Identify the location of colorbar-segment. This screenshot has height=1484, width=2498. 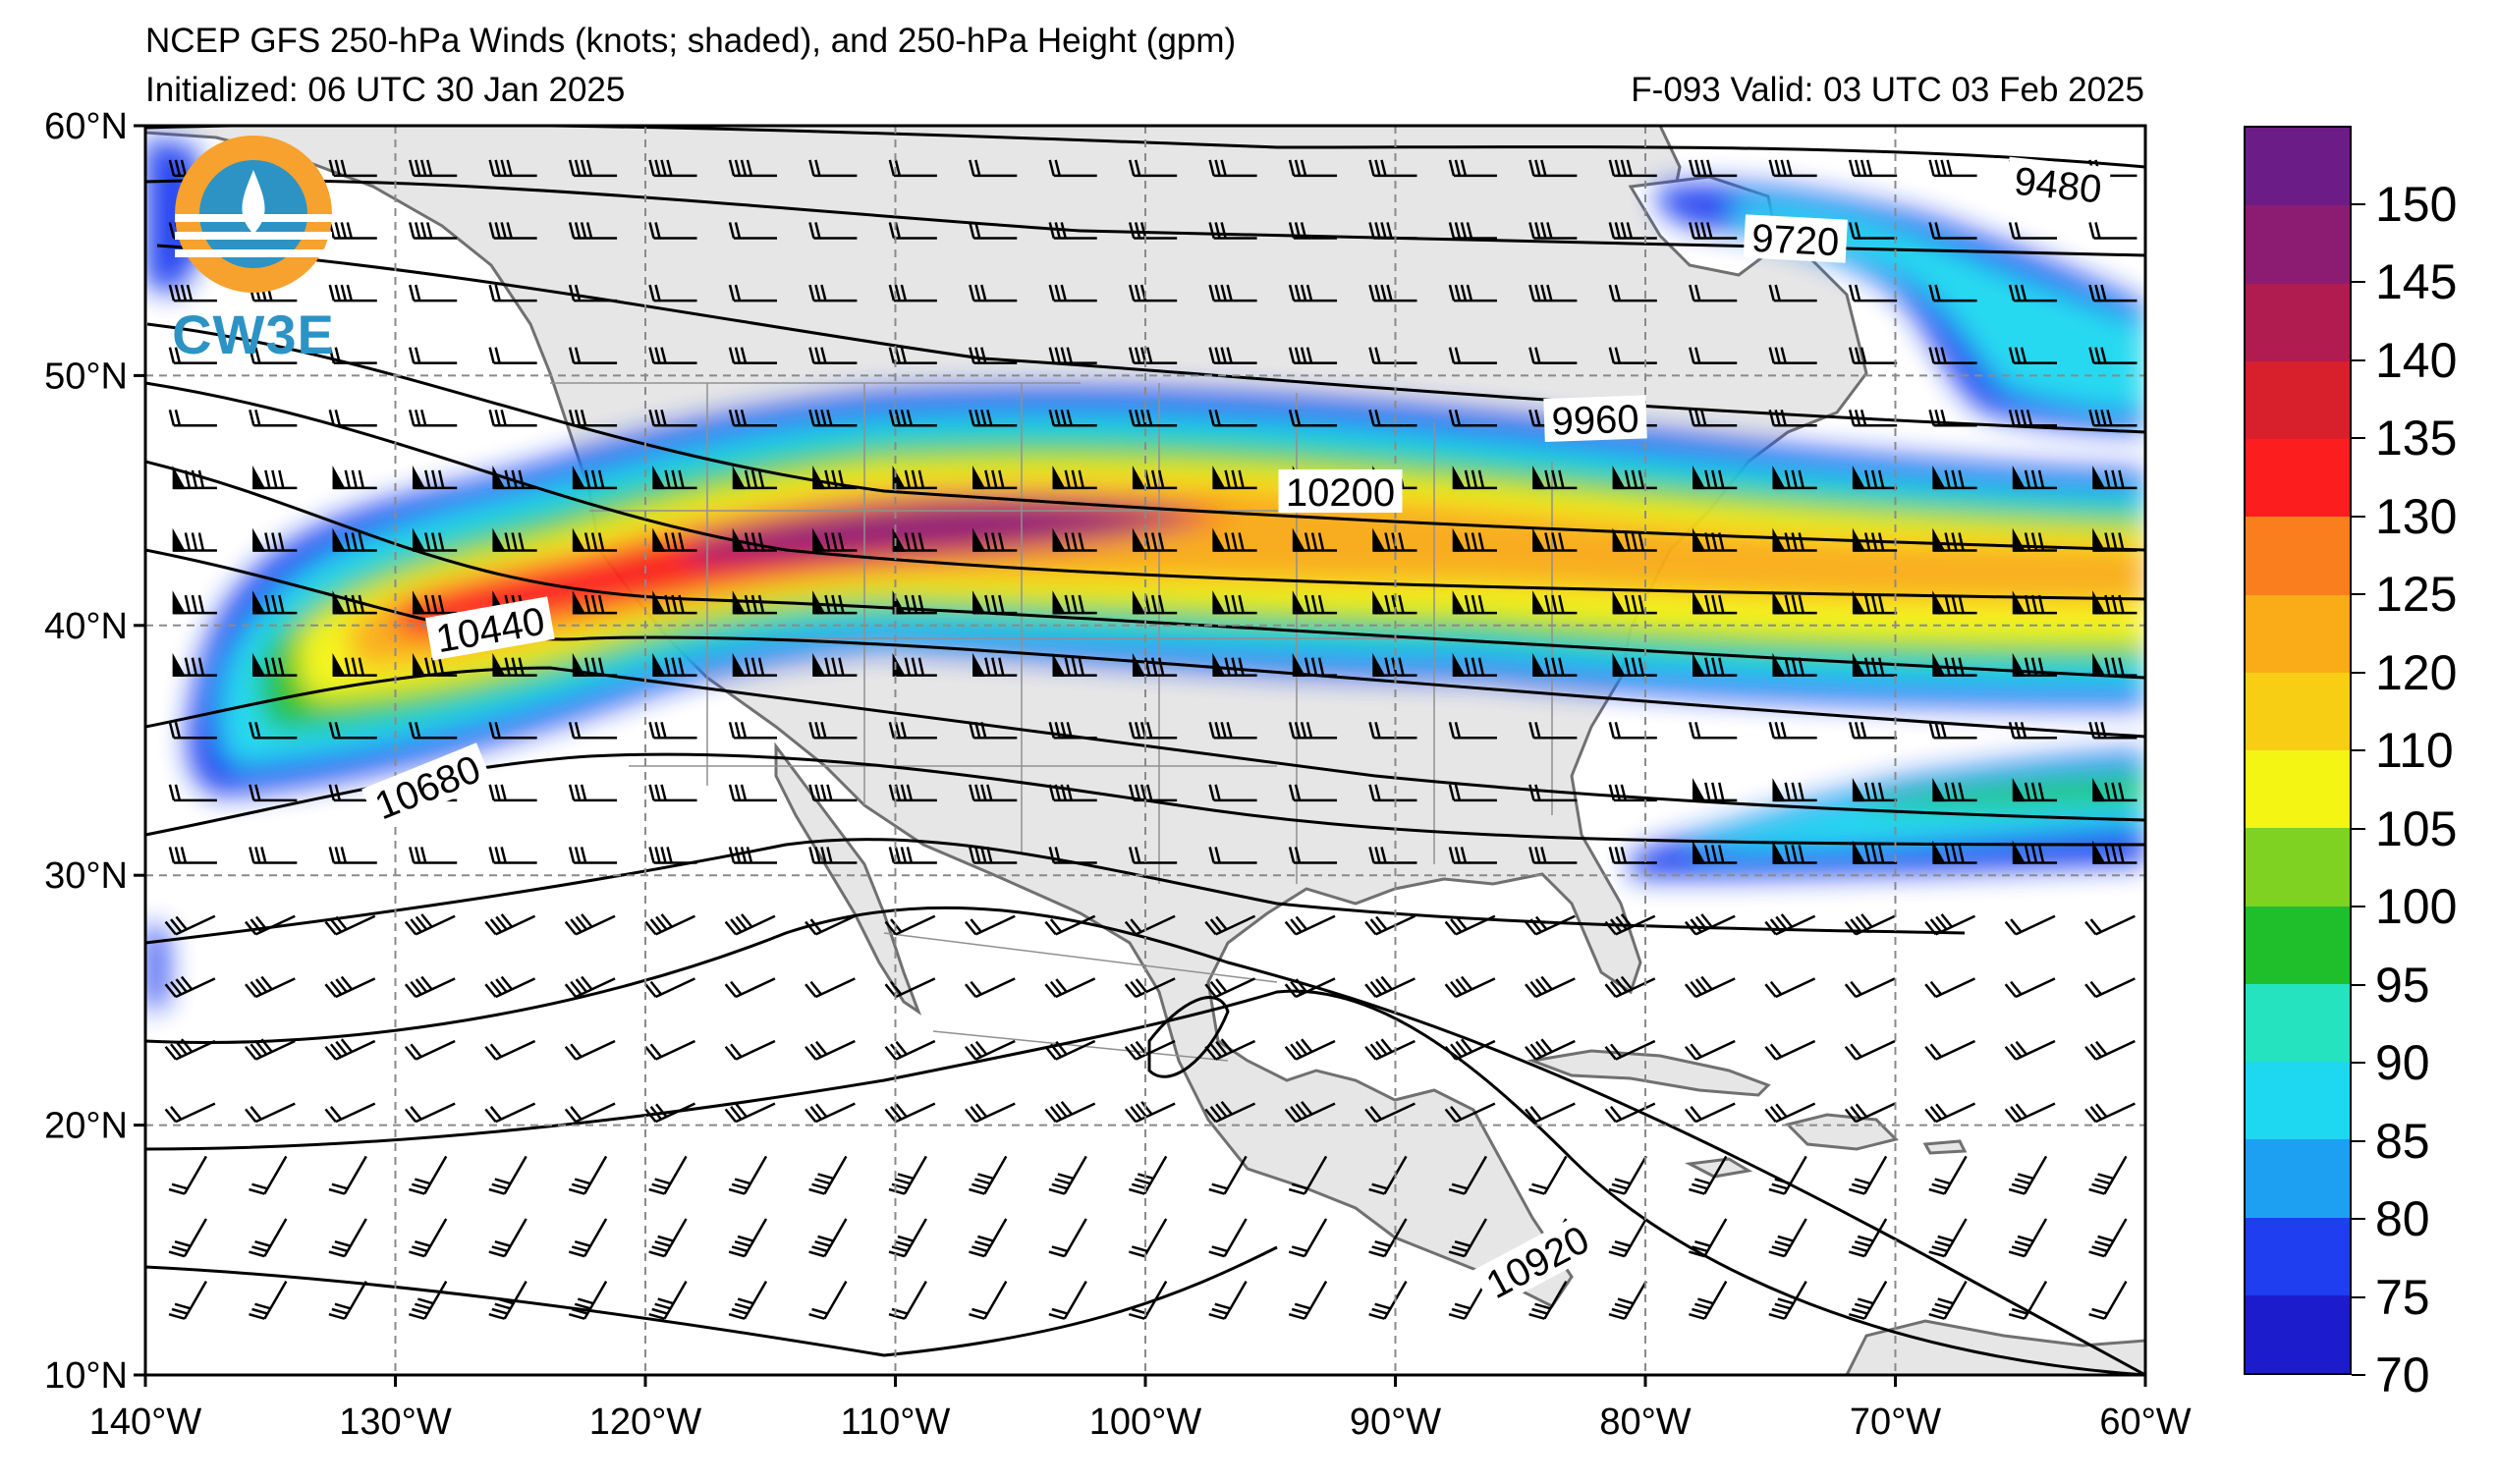
(2298, 633).